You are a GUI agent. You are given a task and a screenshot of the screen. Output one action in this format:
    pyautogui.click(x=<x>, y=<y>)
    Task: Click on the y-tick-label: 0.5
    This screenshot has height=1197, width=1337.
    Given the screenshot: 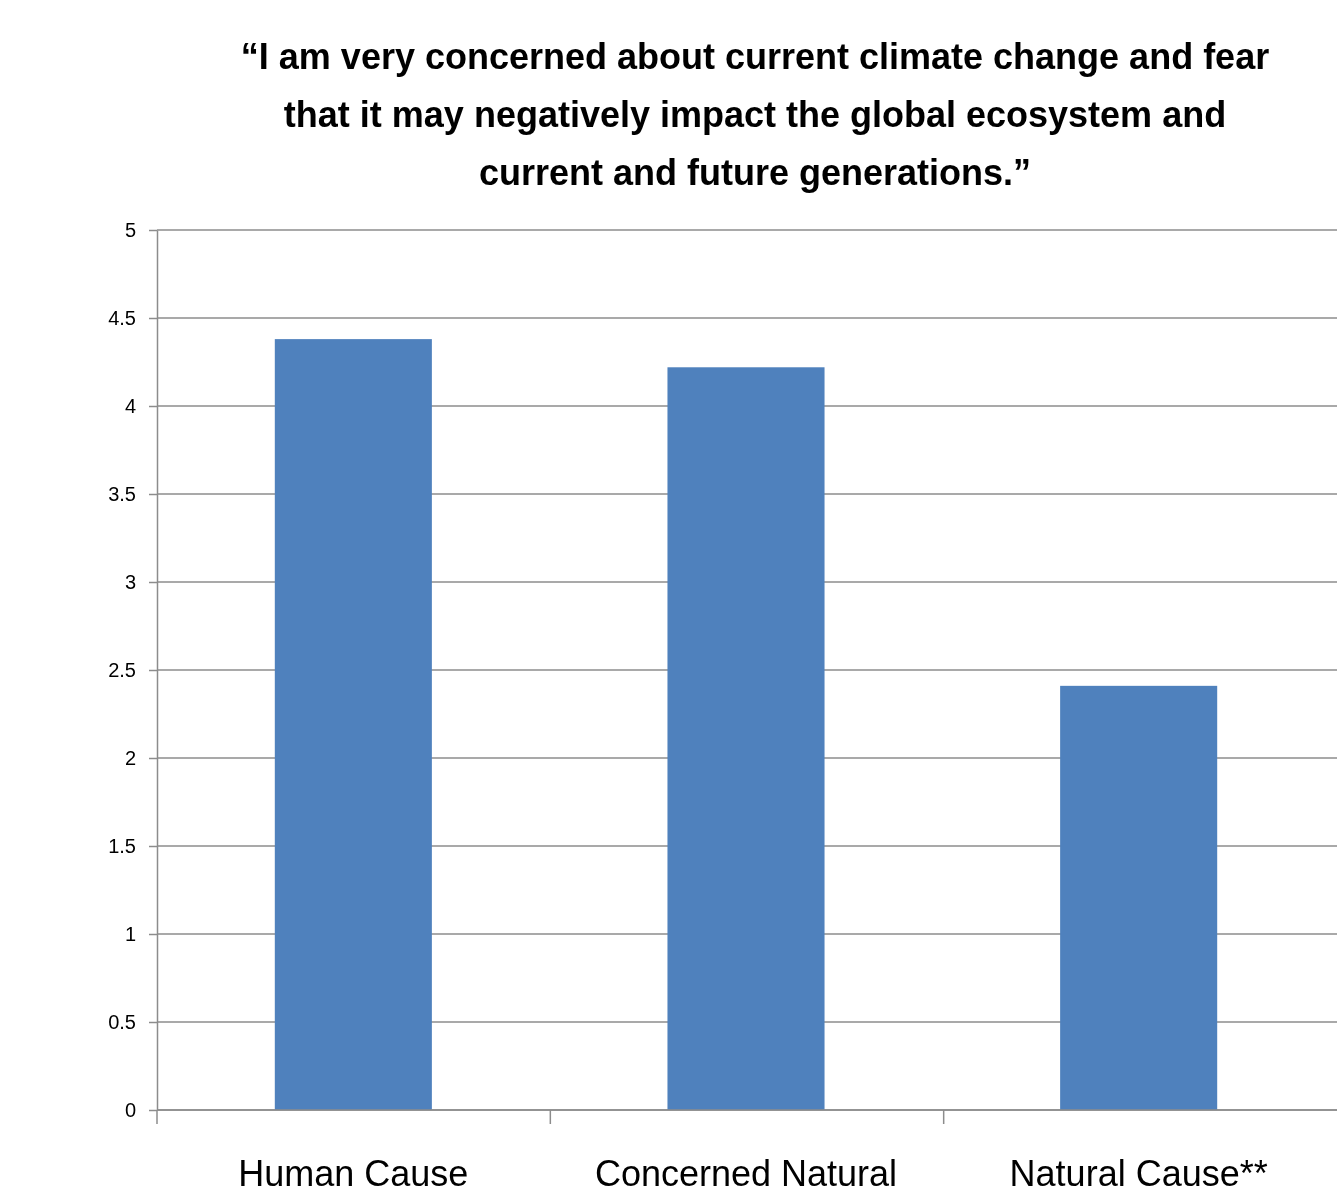 What is the action you would take?
    pyautogui.click(x=122, y=1021)
    